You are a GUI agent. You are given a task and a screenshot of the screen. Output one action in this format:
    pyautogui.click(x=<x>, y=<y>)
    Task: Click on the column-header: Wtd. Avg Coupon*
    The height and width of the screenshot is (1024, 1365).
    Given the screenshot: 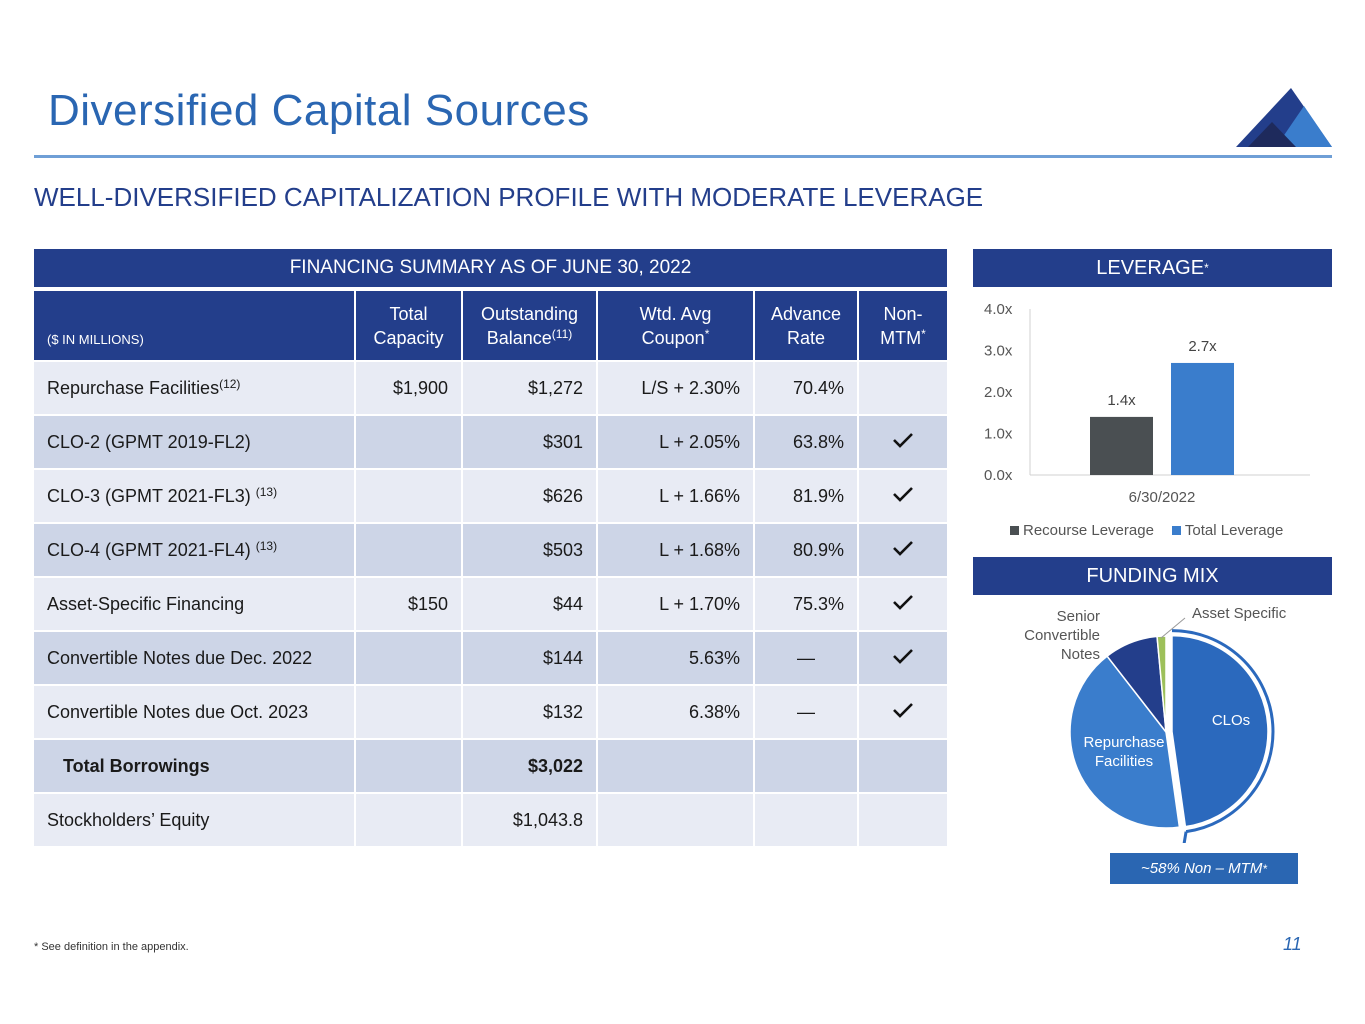 What is the action you would take?
    pyautogui.click(x=676, y=326)
    